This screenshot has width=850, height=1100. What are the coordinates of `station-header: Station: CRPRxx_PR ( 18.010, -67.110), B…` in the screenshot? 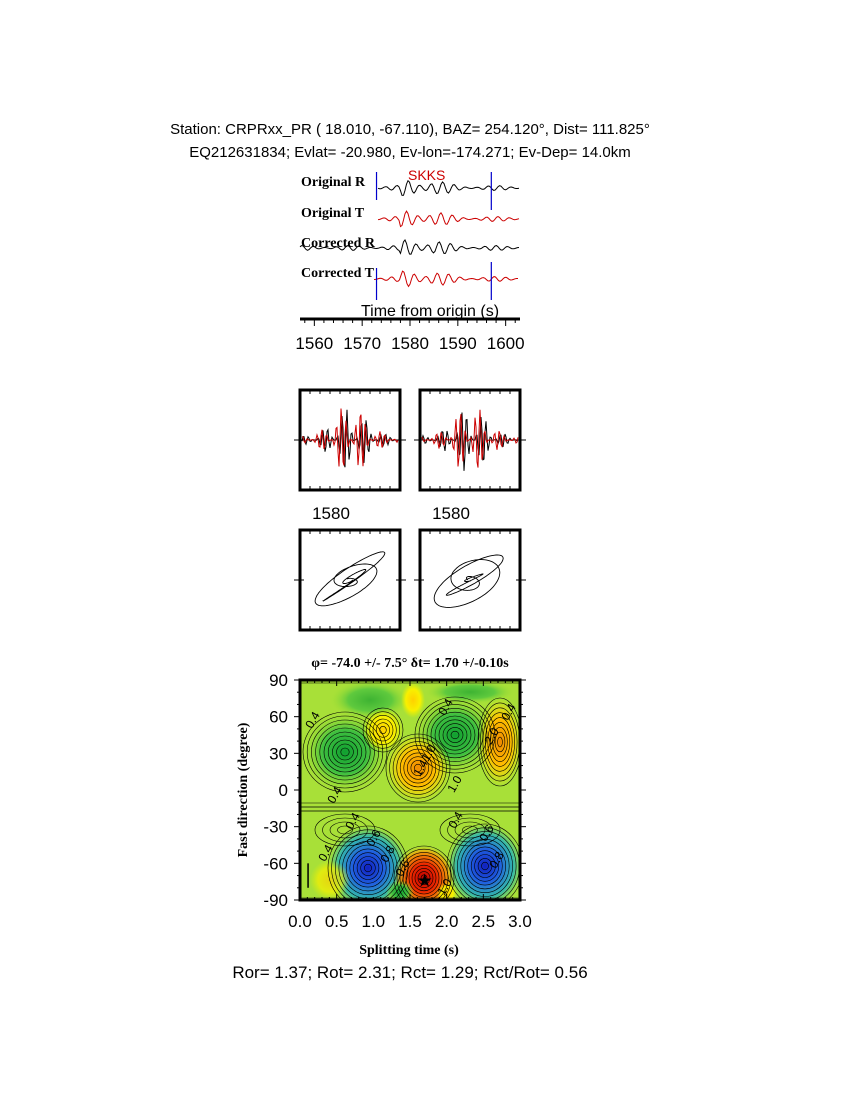 It's located at (410, 129).